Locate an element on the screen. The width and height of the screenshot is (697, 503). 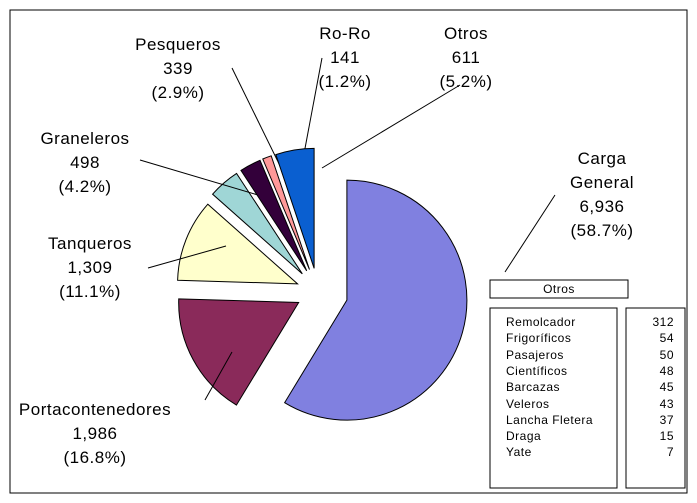
slice-label: Portacontenedores 1,986 (16.8%) is located at coordinates (95, 434).